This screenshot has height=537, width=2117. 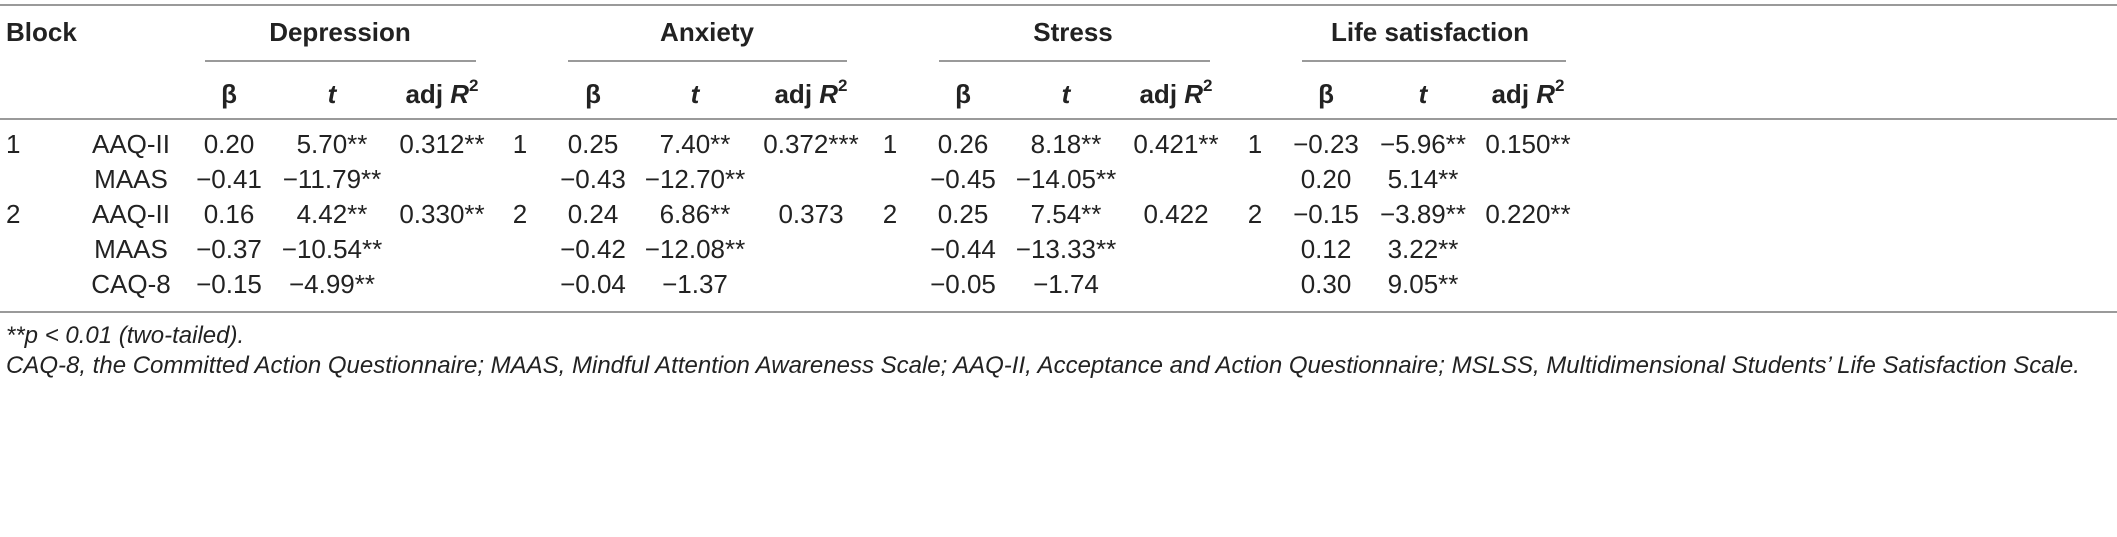 What do you see at coordinates (13, 144) in the screenshot?
I see `block-number: 1` at bounding box center [13, 144].